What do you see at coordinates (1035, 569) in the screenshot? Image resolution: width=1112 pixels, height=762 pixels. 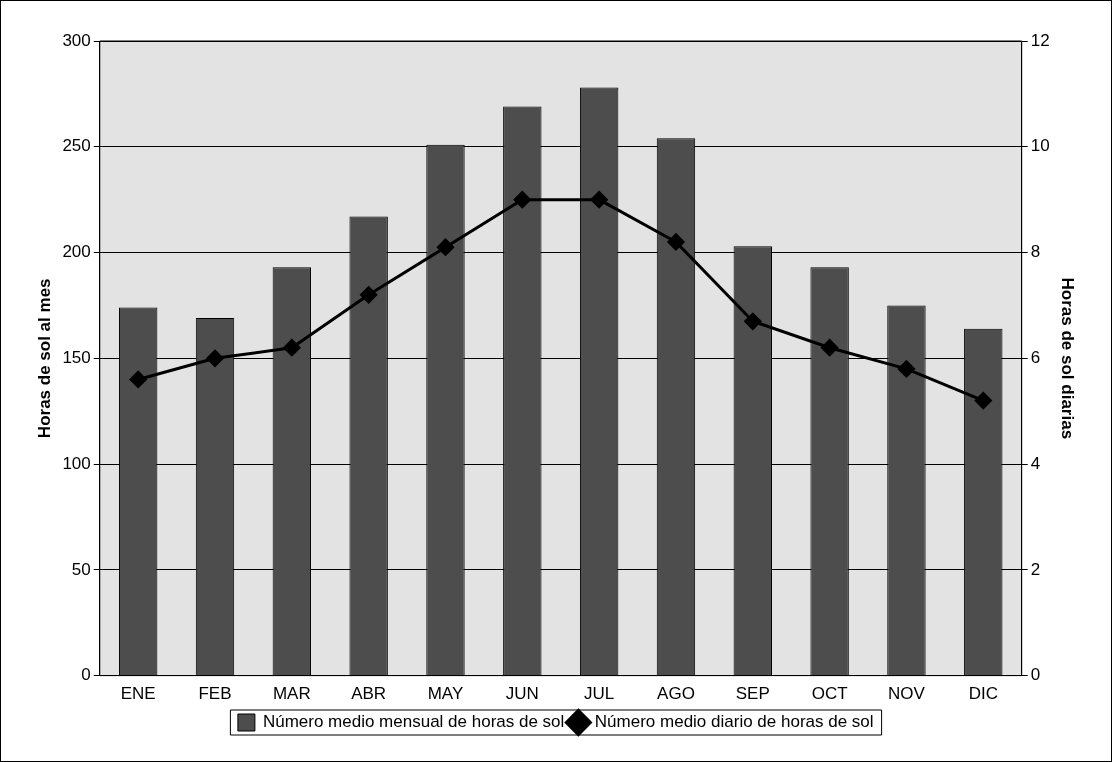 I see `y2-tick-label: 2` at bounding box center [1035, 569].